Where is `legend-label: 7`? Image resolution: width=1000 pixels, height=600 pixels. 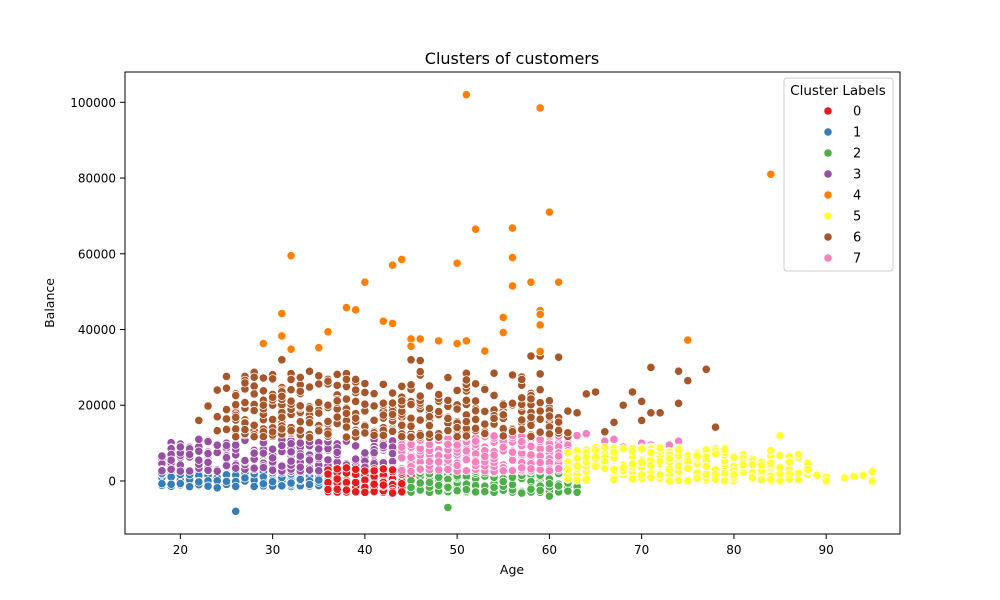
legend-label: 7 is located at coordinates (857, 259).